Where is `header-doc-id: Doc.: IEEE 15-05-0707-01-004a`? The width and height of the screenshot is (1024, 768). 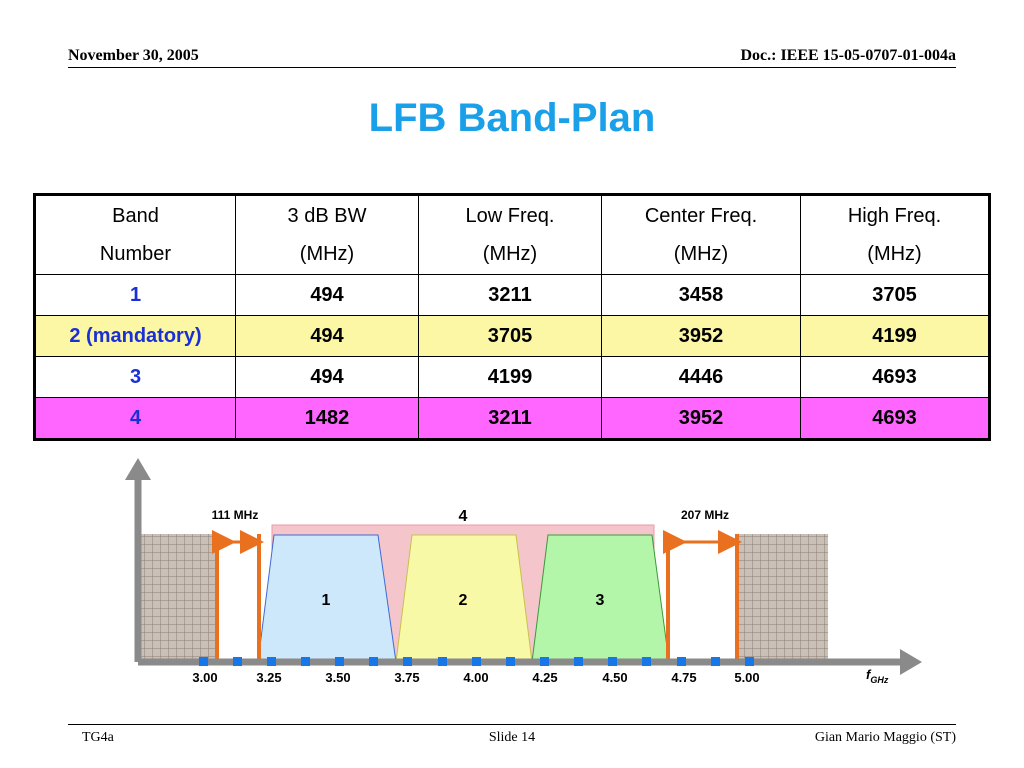
header-doc-id: Doc.: IEEE 15-05-0707-01-004a is located at coordinates (848, 55).